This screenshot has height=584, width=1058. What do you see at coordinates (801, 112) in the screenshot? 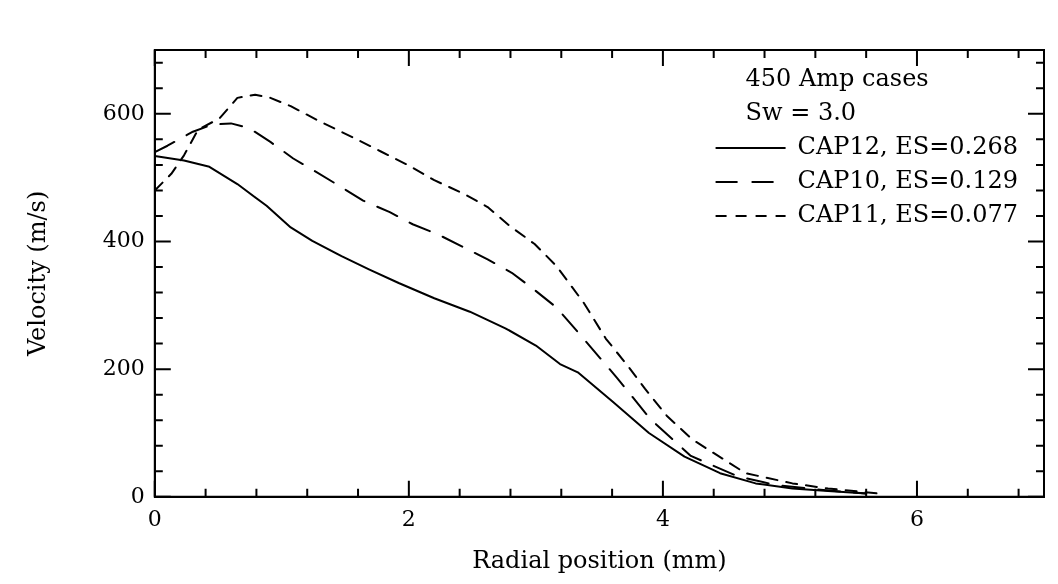
I see `annotation: Sw = 3.0` at bounding box center [801, 112].